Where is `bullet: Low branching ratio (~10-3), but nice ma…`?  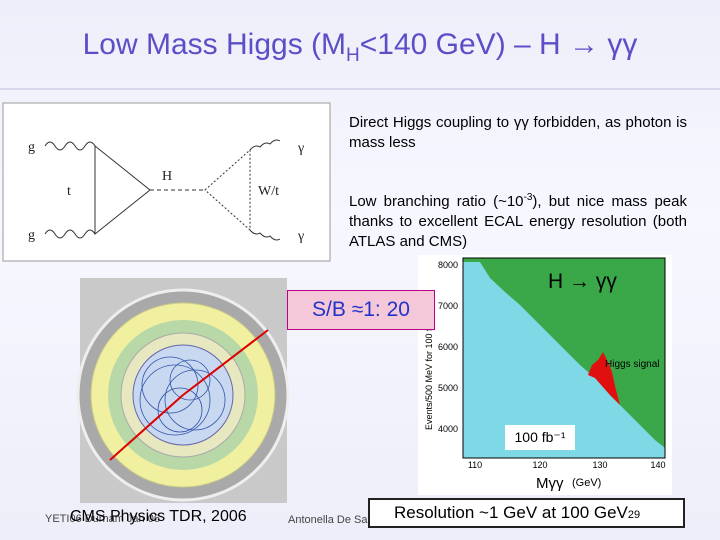
bullet: Low branching ratio (~10-3), but nice ma… is located at coordinates (518, 220).